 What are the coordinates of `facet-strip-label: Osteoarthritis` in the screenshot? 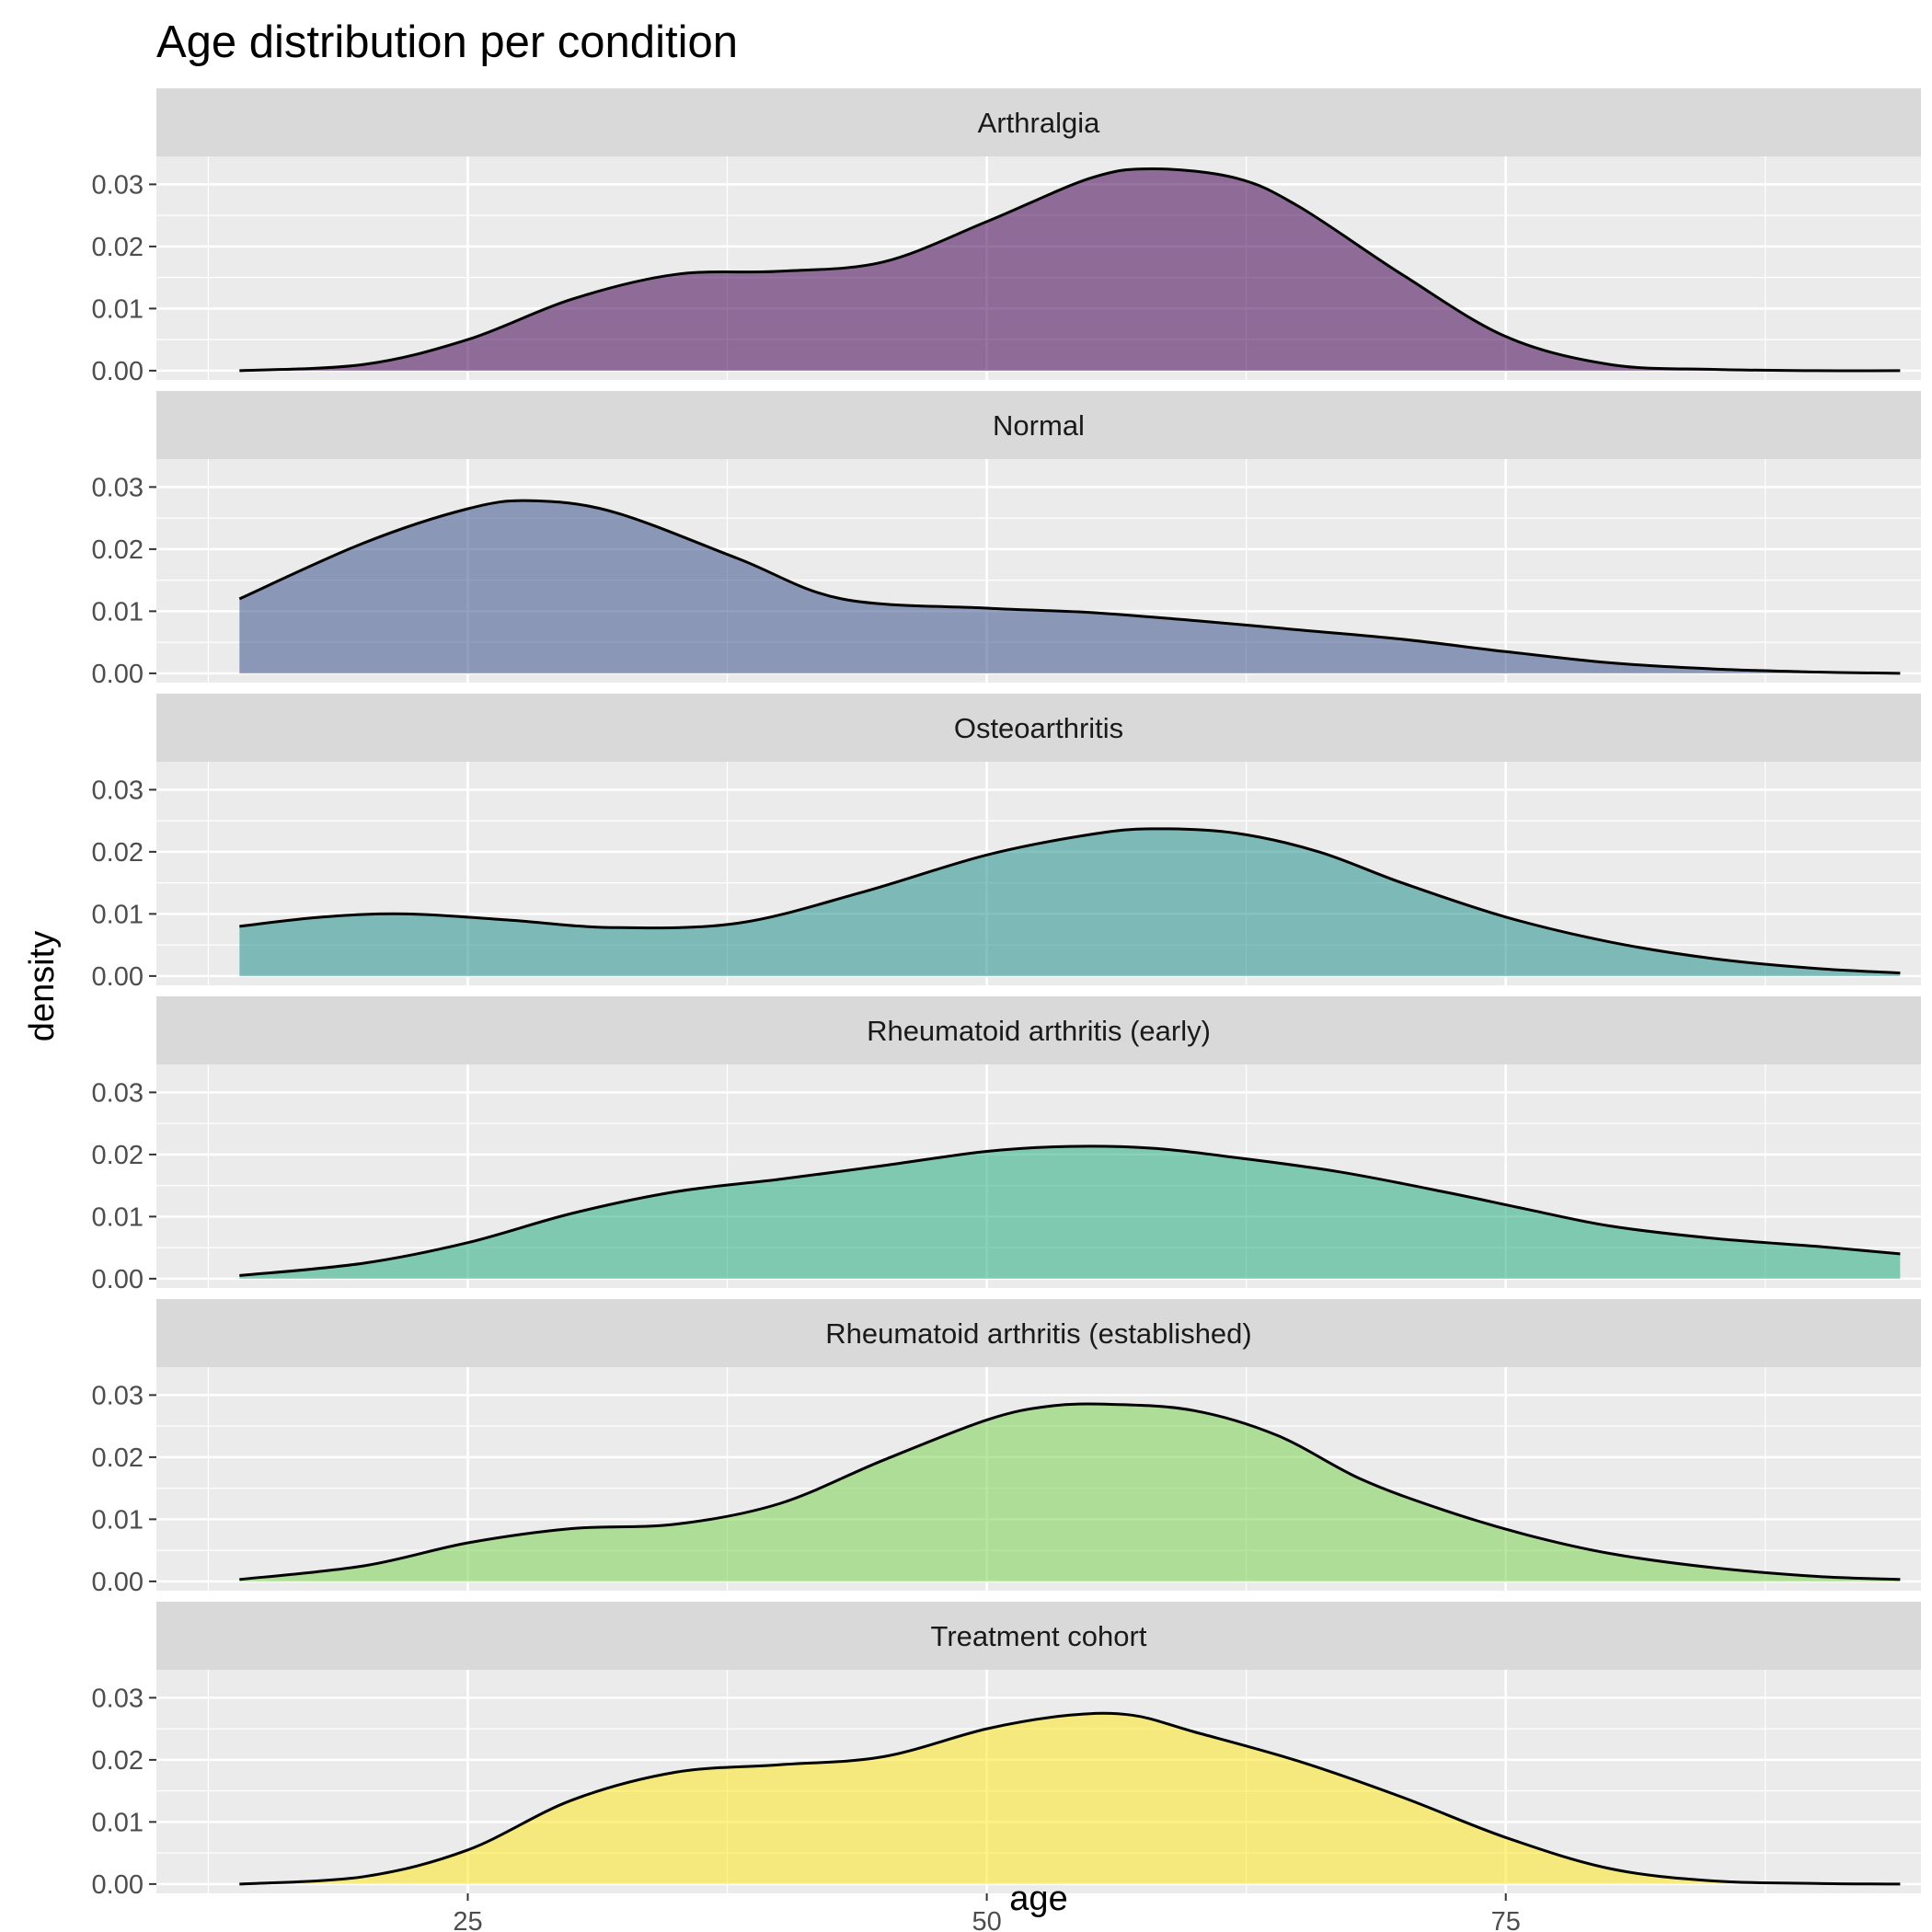 It's located at (1038, 728).